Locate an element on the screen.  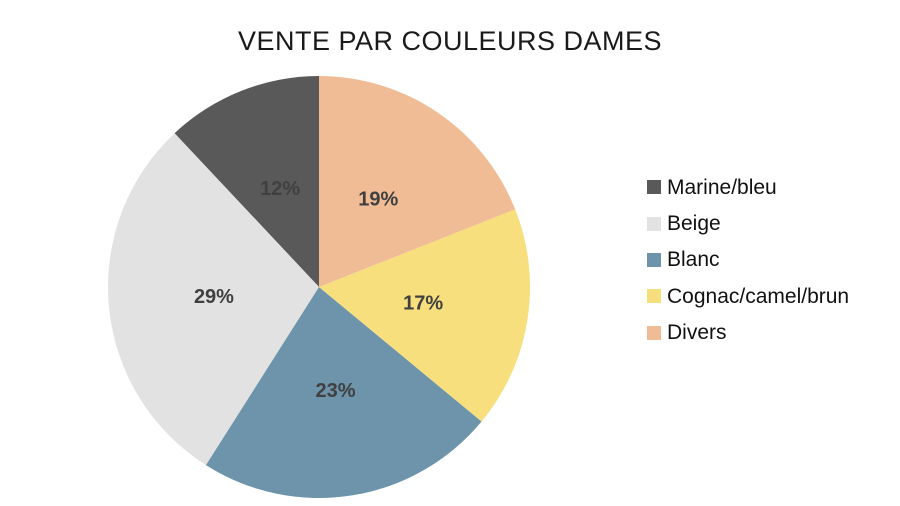
legend-item-marine-bleu: Marine/bleu is located at coordinates (748, 187).